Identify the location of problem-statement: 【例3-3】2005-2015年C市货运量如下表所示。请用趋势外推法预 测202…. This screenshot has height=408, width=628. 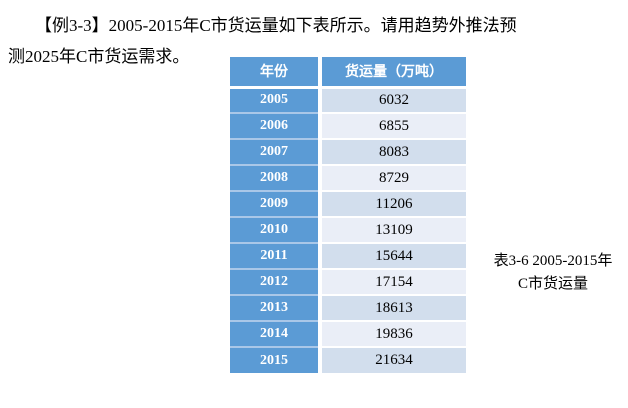
(308, 41).